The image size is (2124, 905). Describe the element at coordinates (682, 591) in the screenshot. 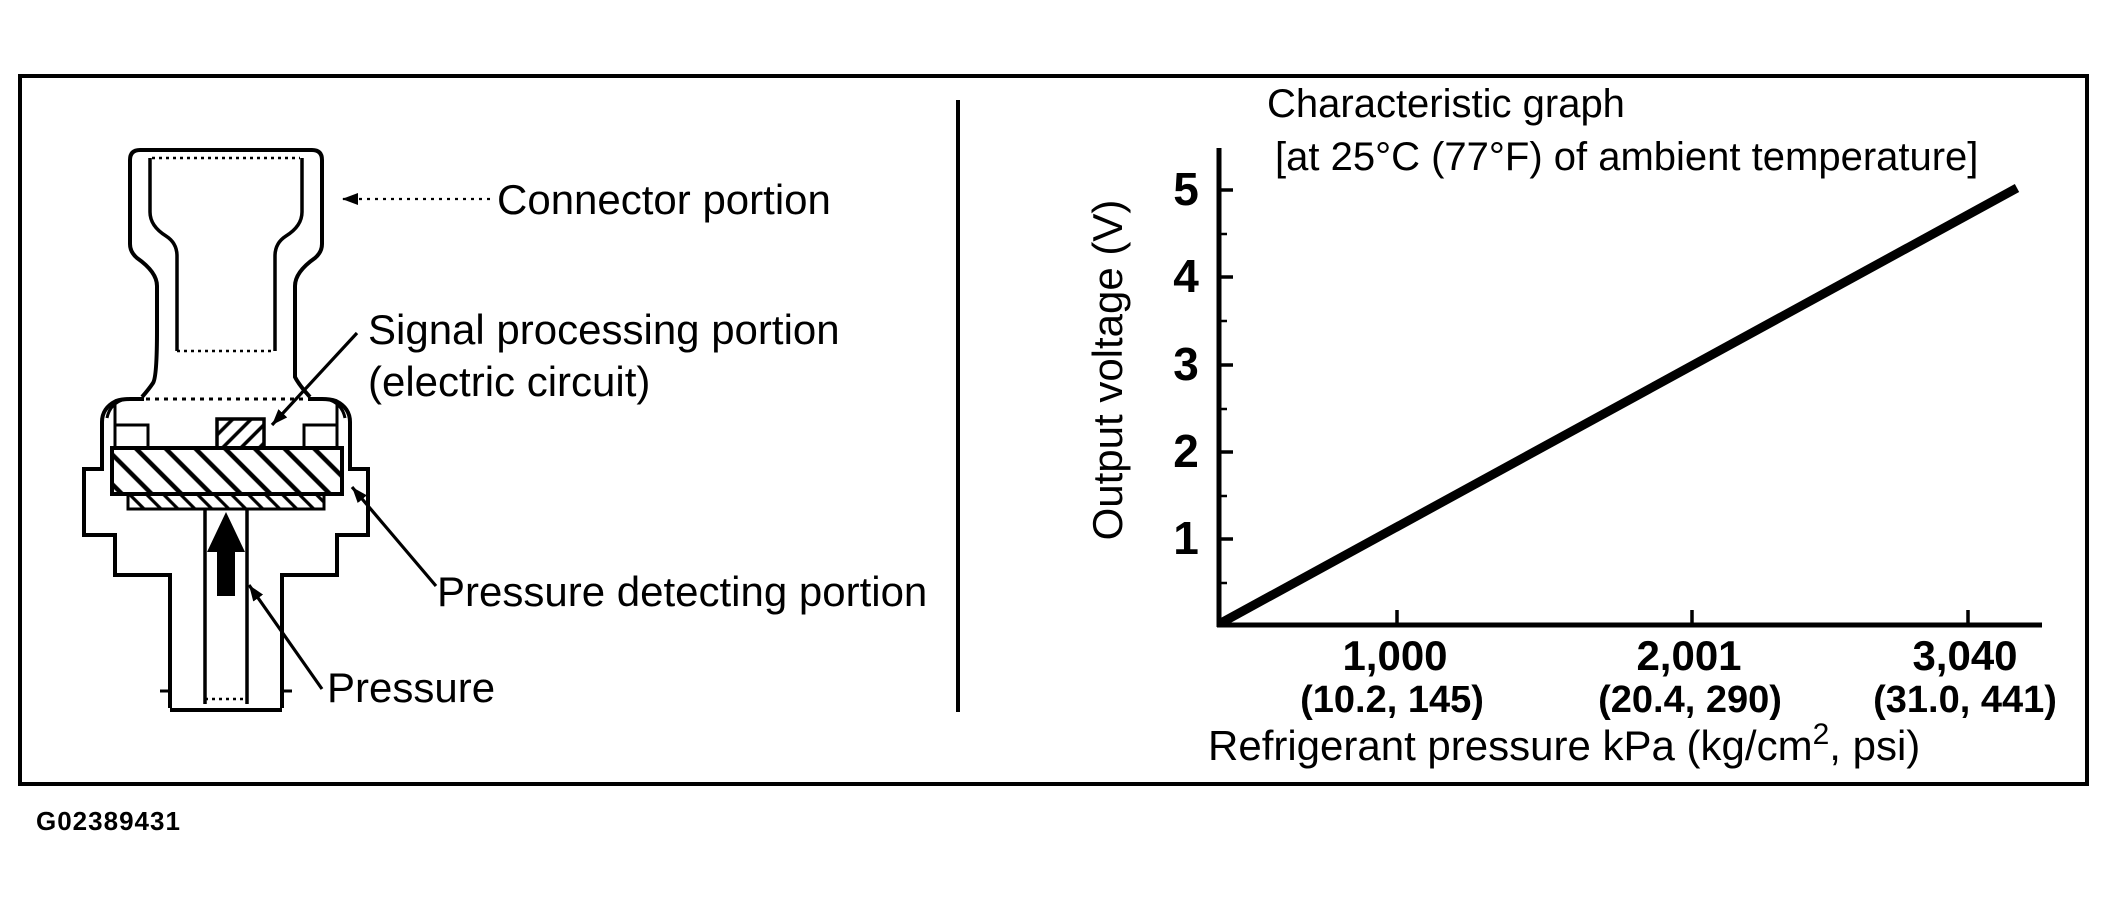

I see `detecting-label: Pressure detecting portion` at that location.